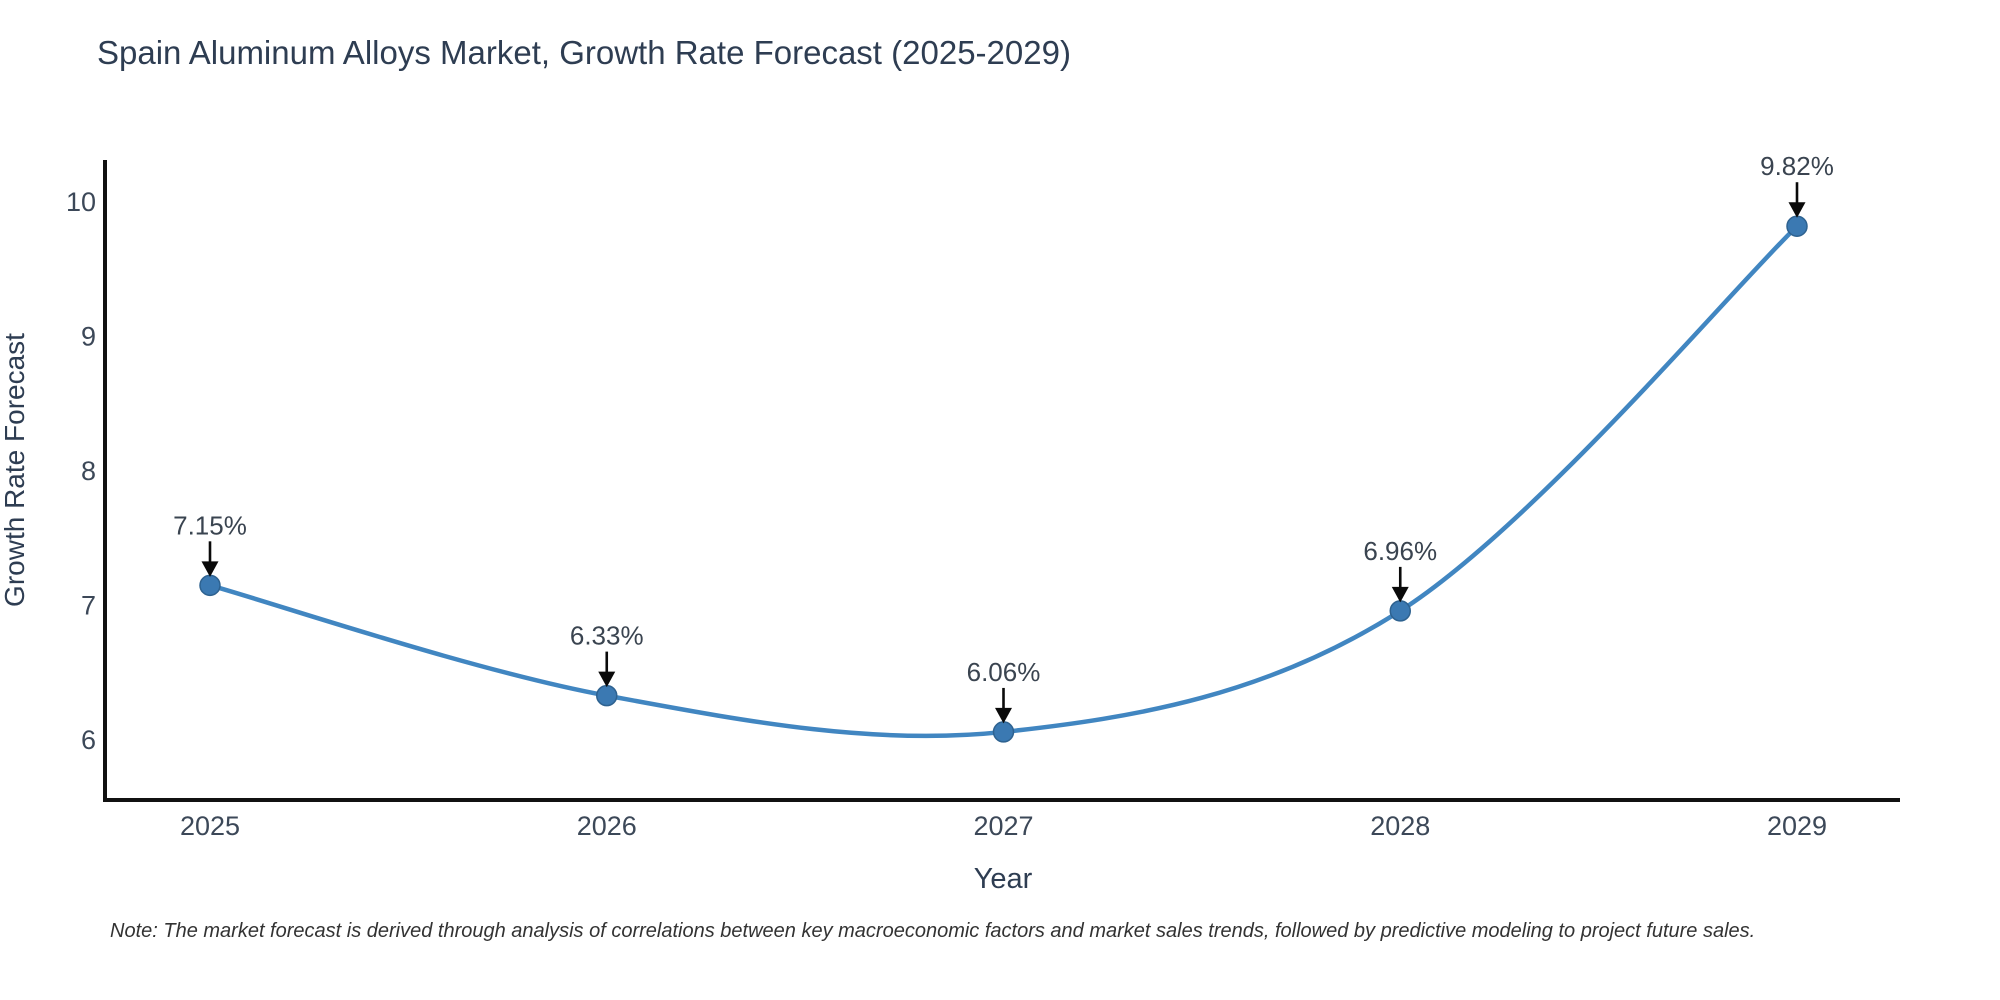 The image size is (2000, 1000). What do you see at coordinates (88, 337) in the screenshot?
I see `y-tick-label: 9` at bounding box center [88, 337].